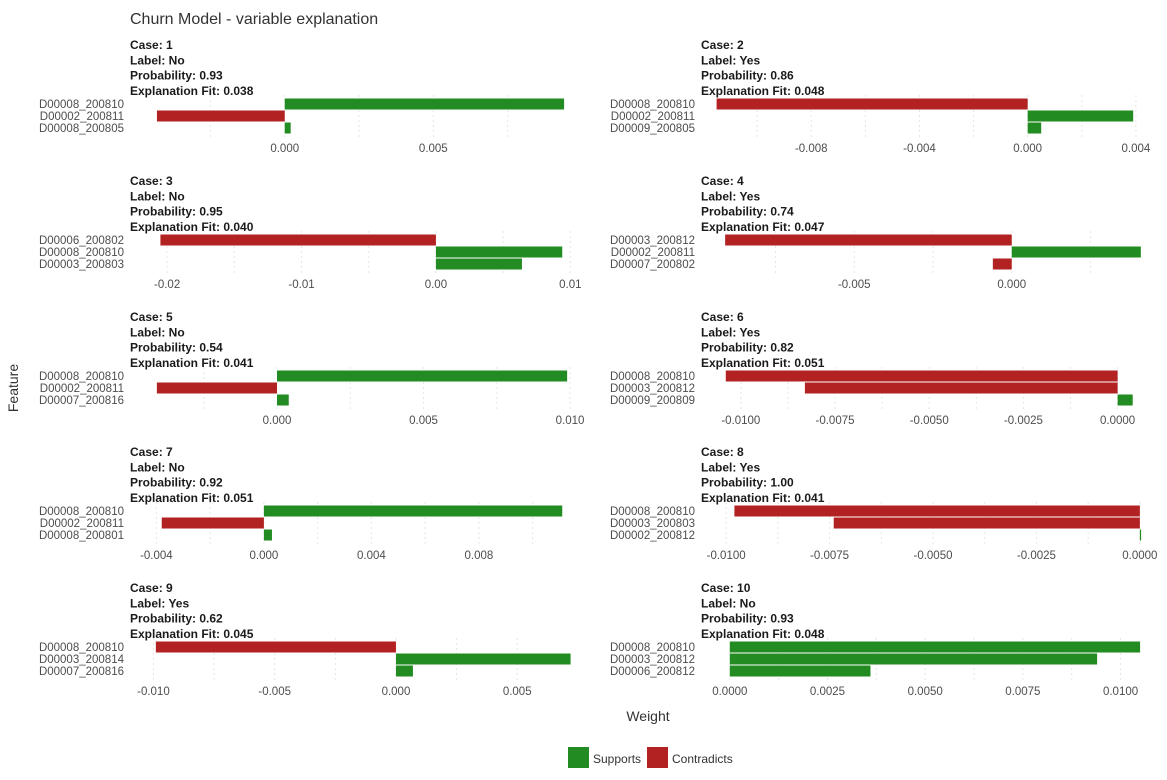 This screenshot has width=1167, height=780. What do you see at coordinates (1139, 556) in the screenshot?
I see `x-tick-label: 0.0000` at bounding box center [1139, 556].